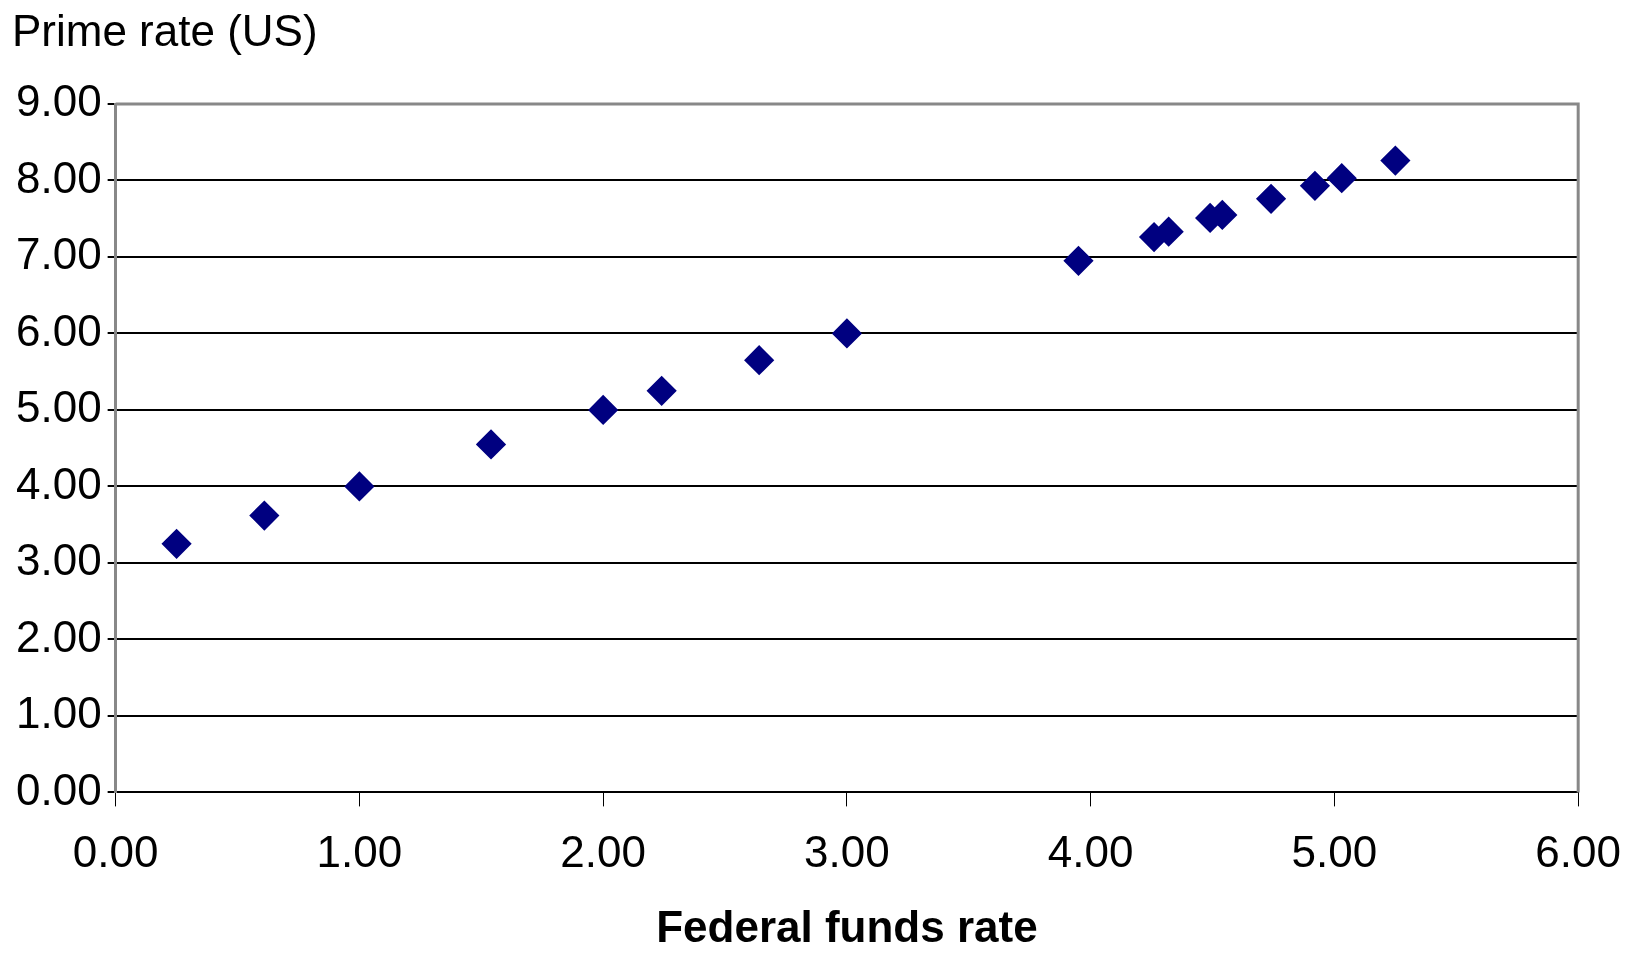  What do you see at coordinates (59, 713) in the screenshot?
I see `y-tick-label: 1.00` at bounding box center [59, 713].